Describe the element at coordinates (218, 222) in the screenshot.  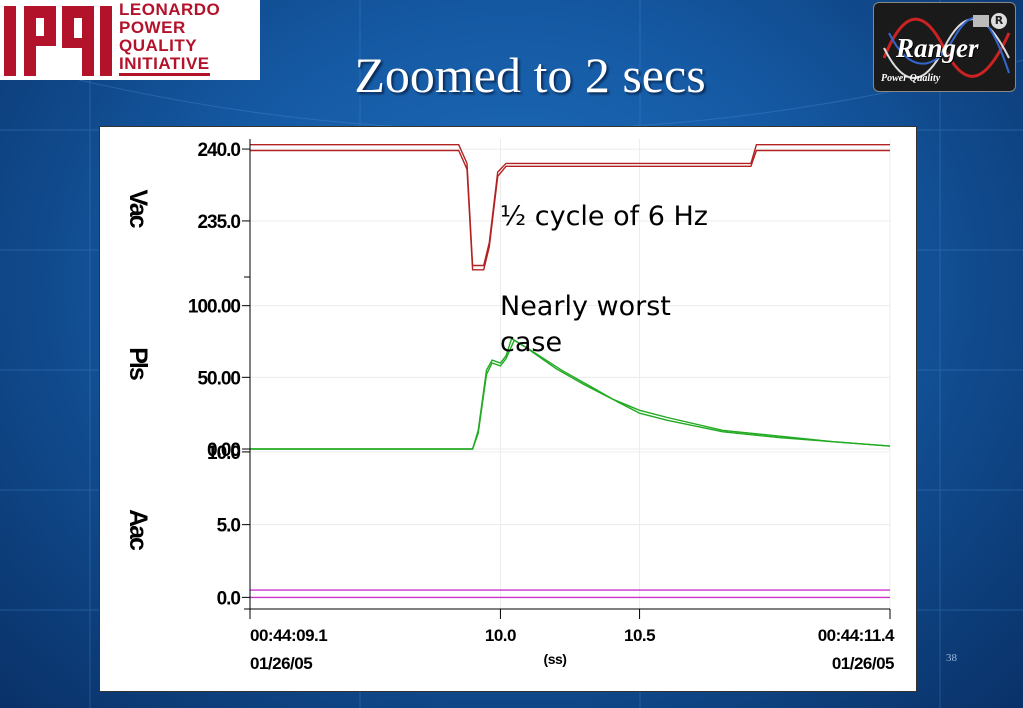
I see `y-tick-label: 235.0` at that location.